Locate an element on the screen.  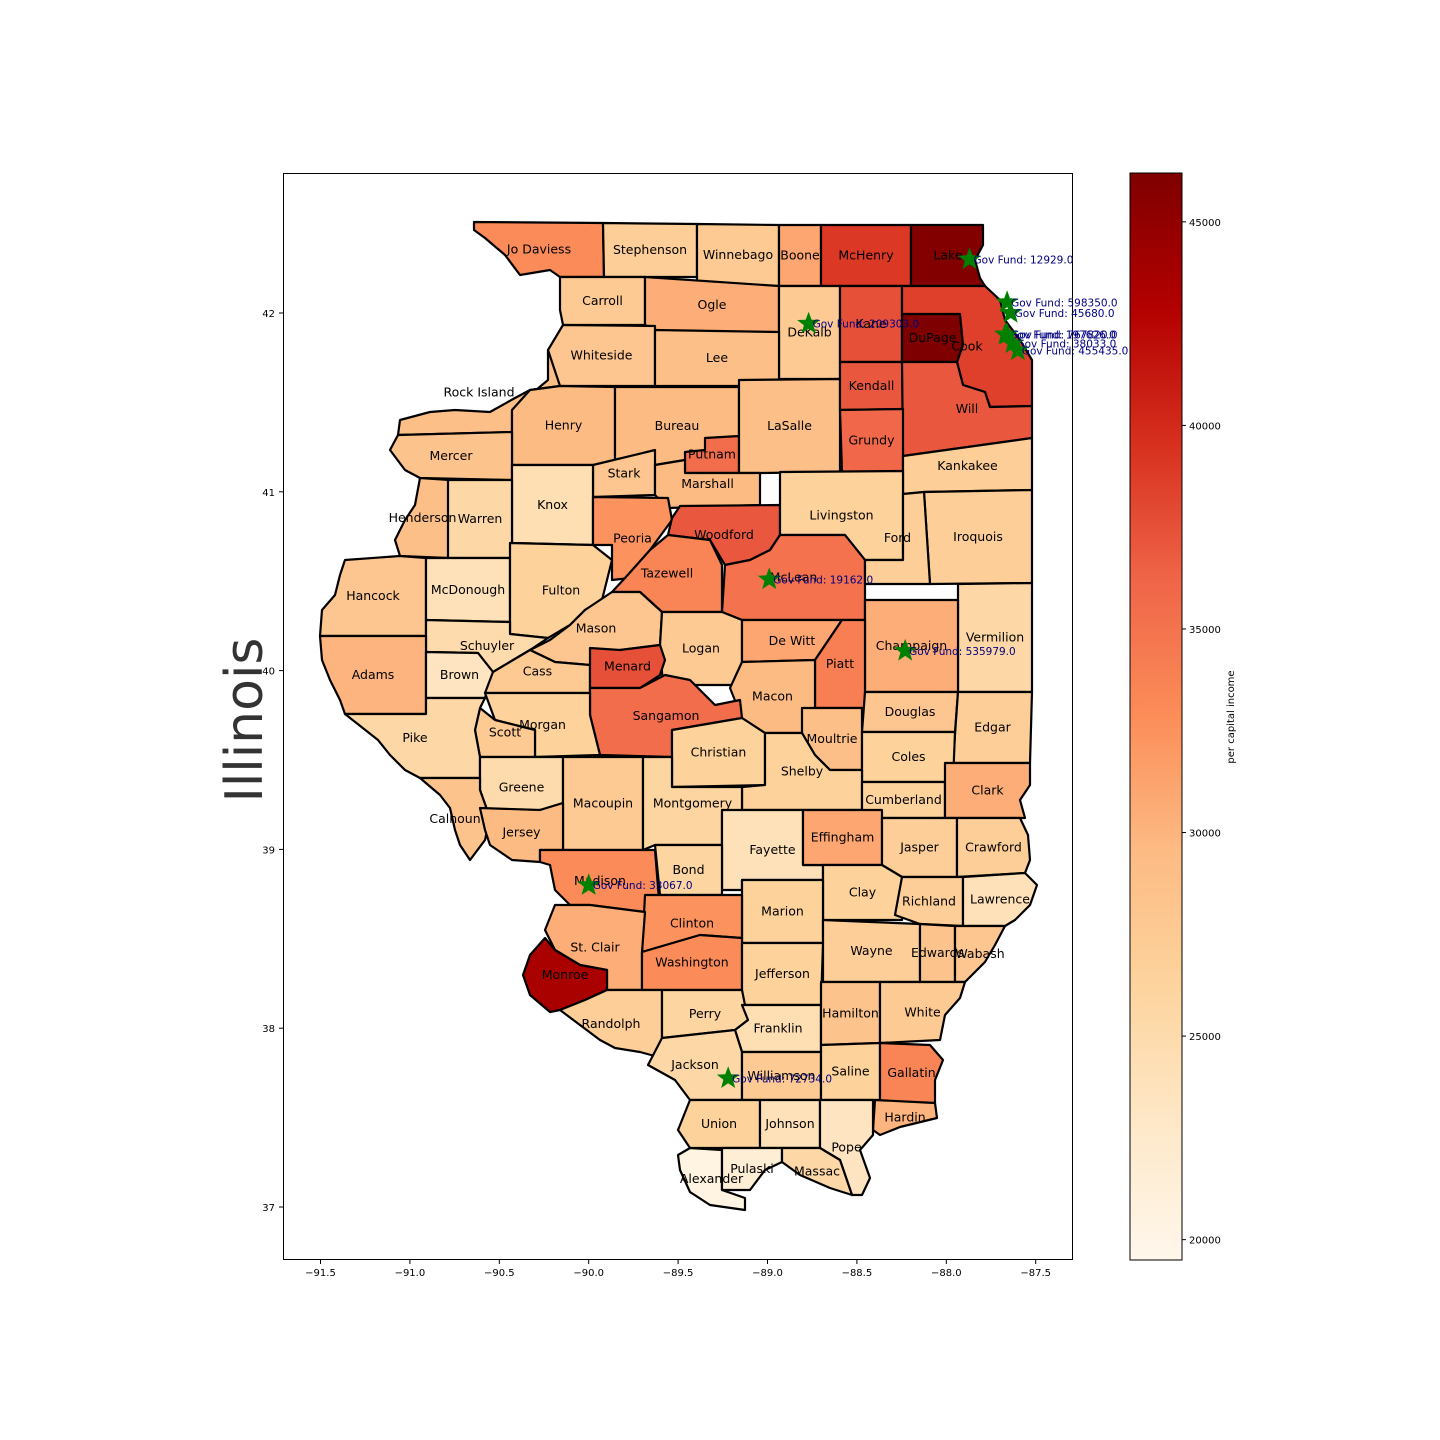
county-adams is located at coordinates (373, 675).